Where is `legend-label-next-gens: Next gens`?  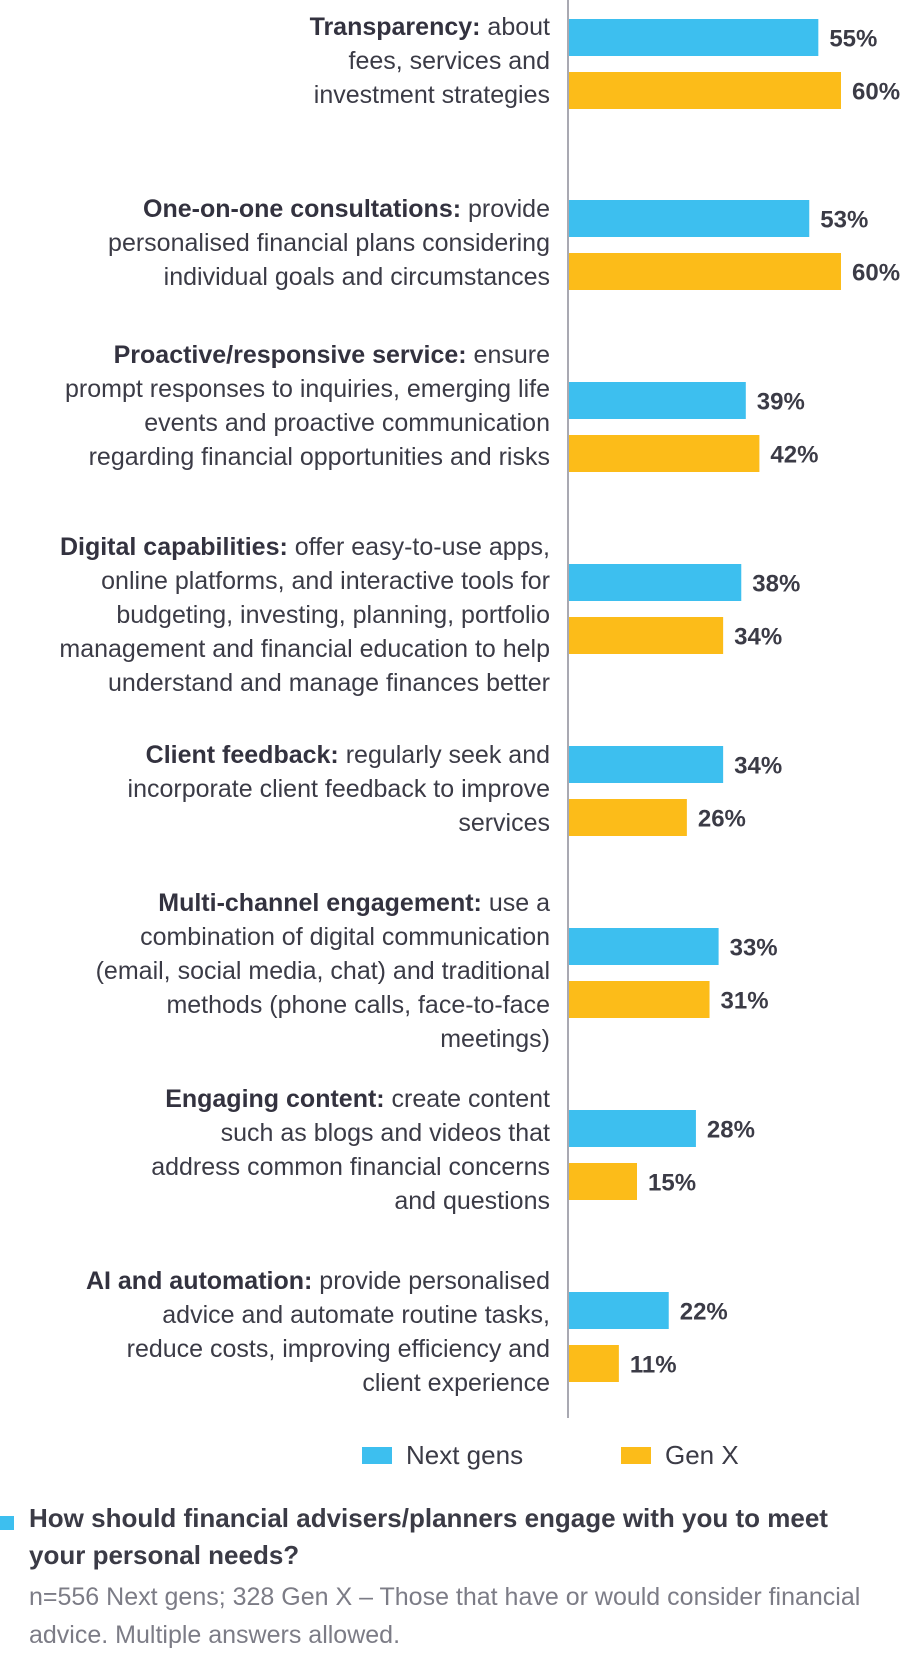 legend-label-next-gens: Next gens is located at coordinates (465, 1454).